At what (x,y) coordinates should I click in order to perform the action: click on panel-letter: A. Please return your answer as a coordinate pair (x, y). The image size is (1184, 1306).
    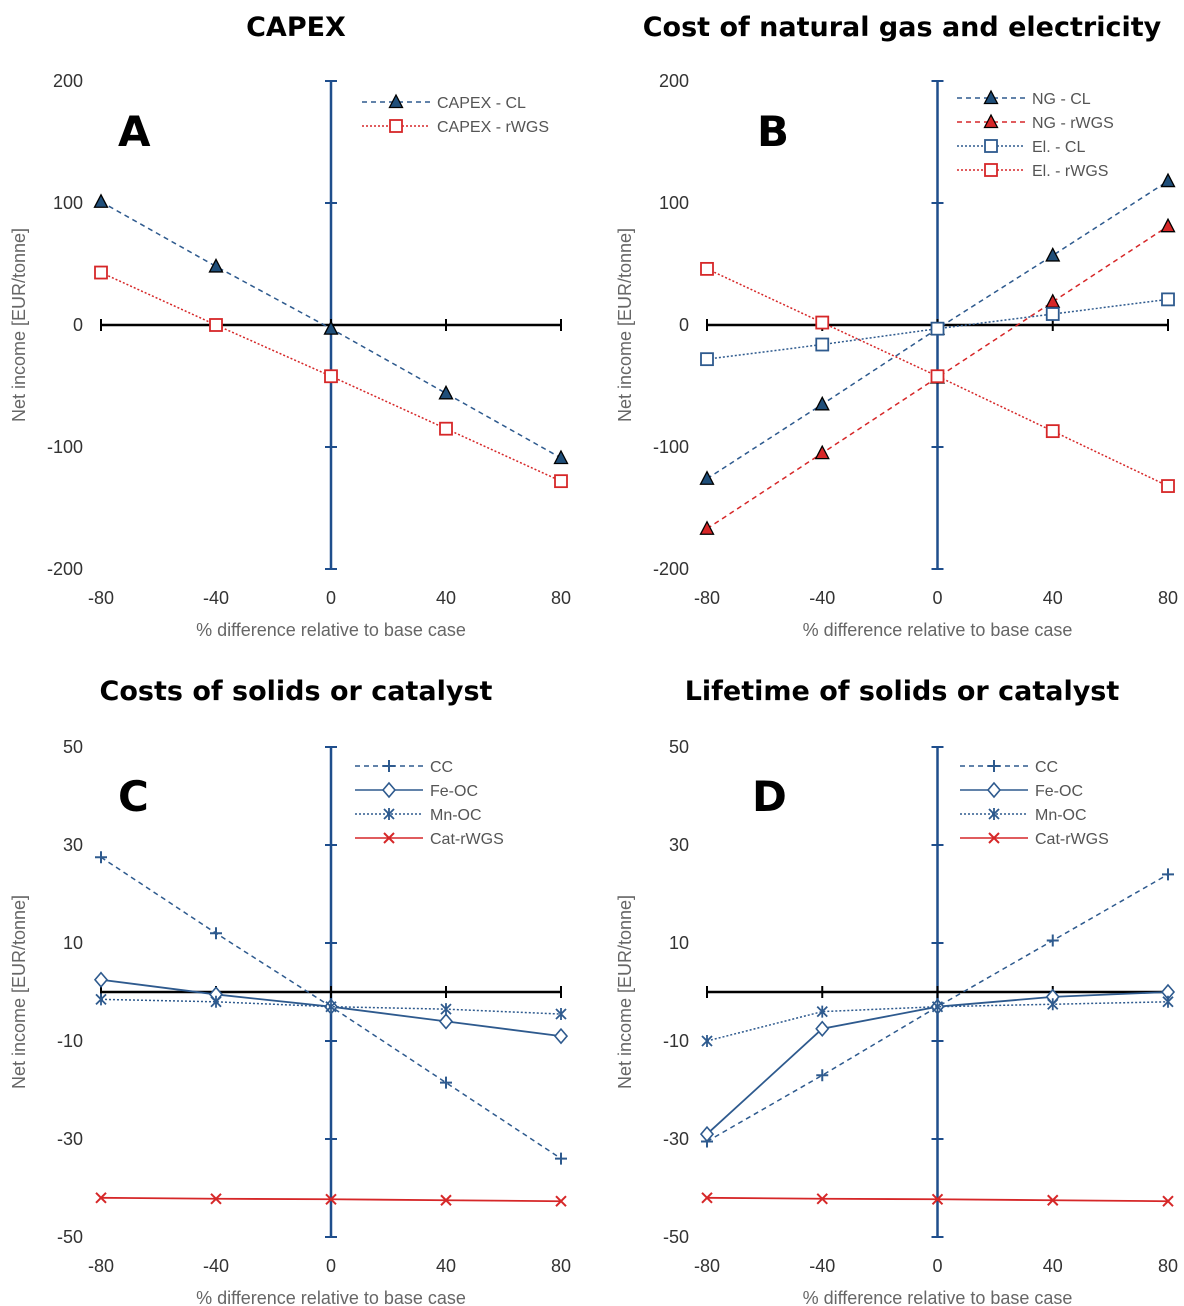
    Looking at the image, I should click on (134, 131).